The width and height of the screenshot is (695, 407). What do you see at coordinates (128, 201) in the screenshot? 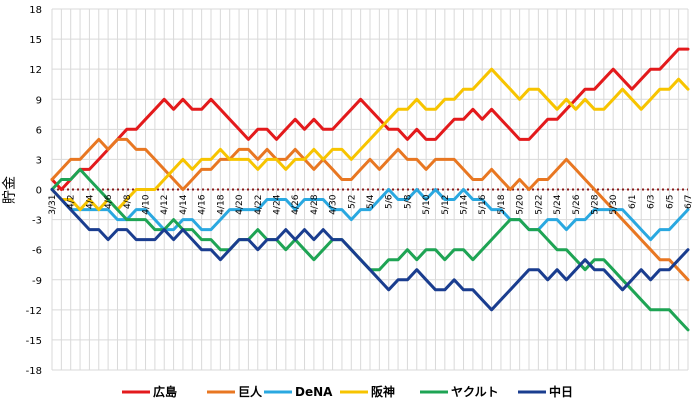
I see `x-tick-label: 4/8` at bounding box center [128, 201].